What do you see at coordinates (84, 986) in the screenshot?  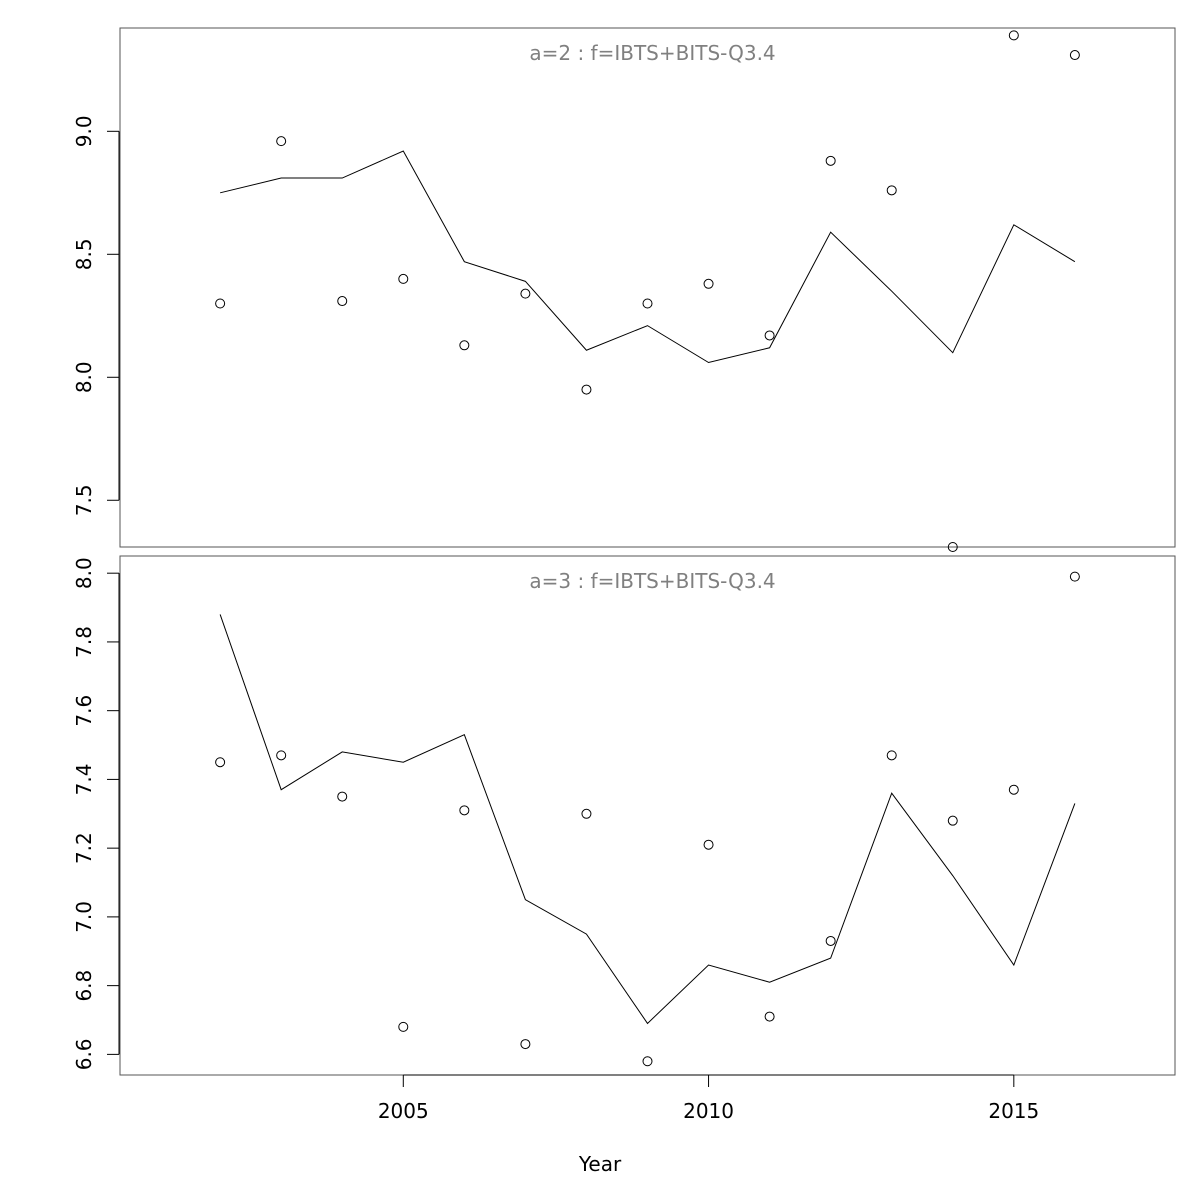 I see `panel-2-y-tick-label: 6.8` at bounding box center [84, 986].